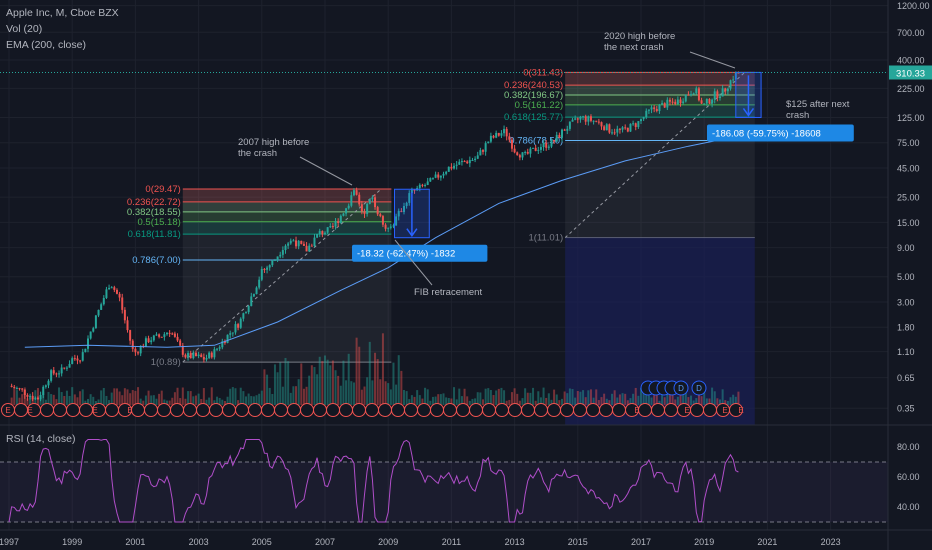 This screenshot has width=932, height=550. Describe the element at coordinates (24, 29) in the screenshot. I see `legend-volume: Vol (20)` at that location.